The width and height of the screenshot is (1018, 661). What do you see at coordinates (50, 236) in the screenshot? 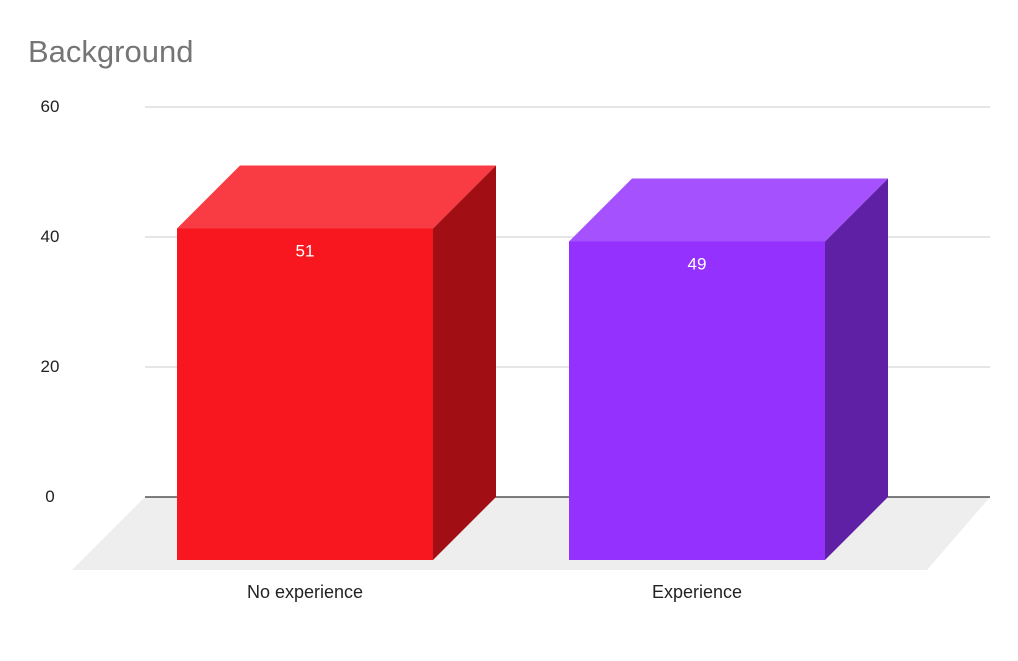
I see `y-tick-label: 40` at bounding box center [50, 236].